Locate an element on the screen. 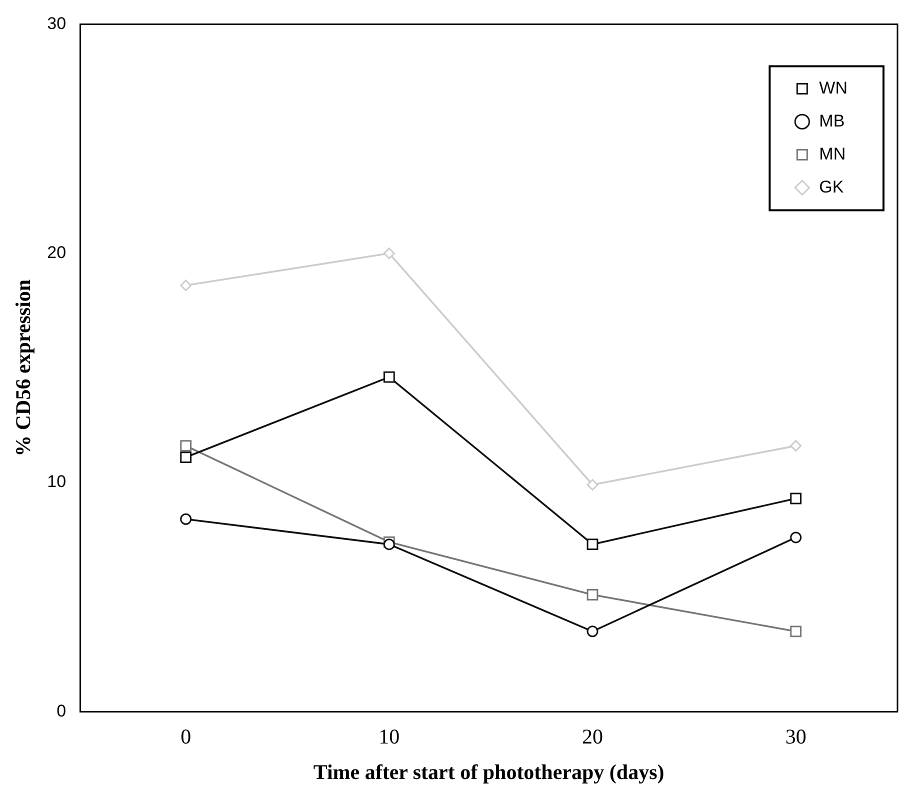  y-axis-title: % CD56 expression is located at coordinates (23, 367).